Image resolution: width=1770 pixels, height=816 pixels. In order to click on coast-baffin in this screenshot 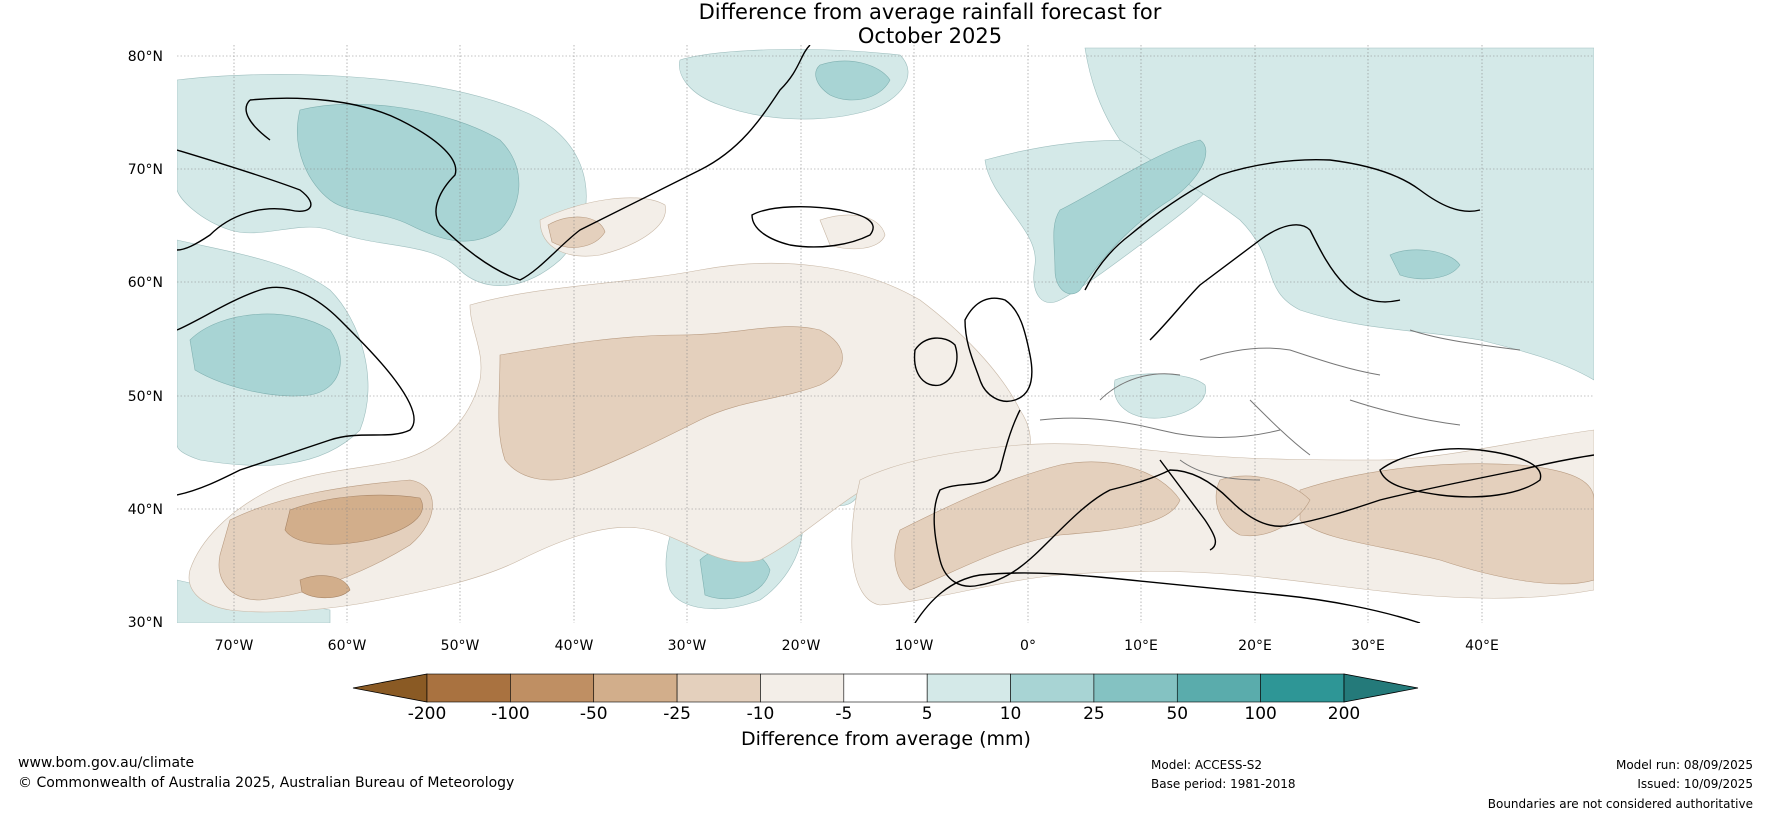, I will do `click(244, 200)`.